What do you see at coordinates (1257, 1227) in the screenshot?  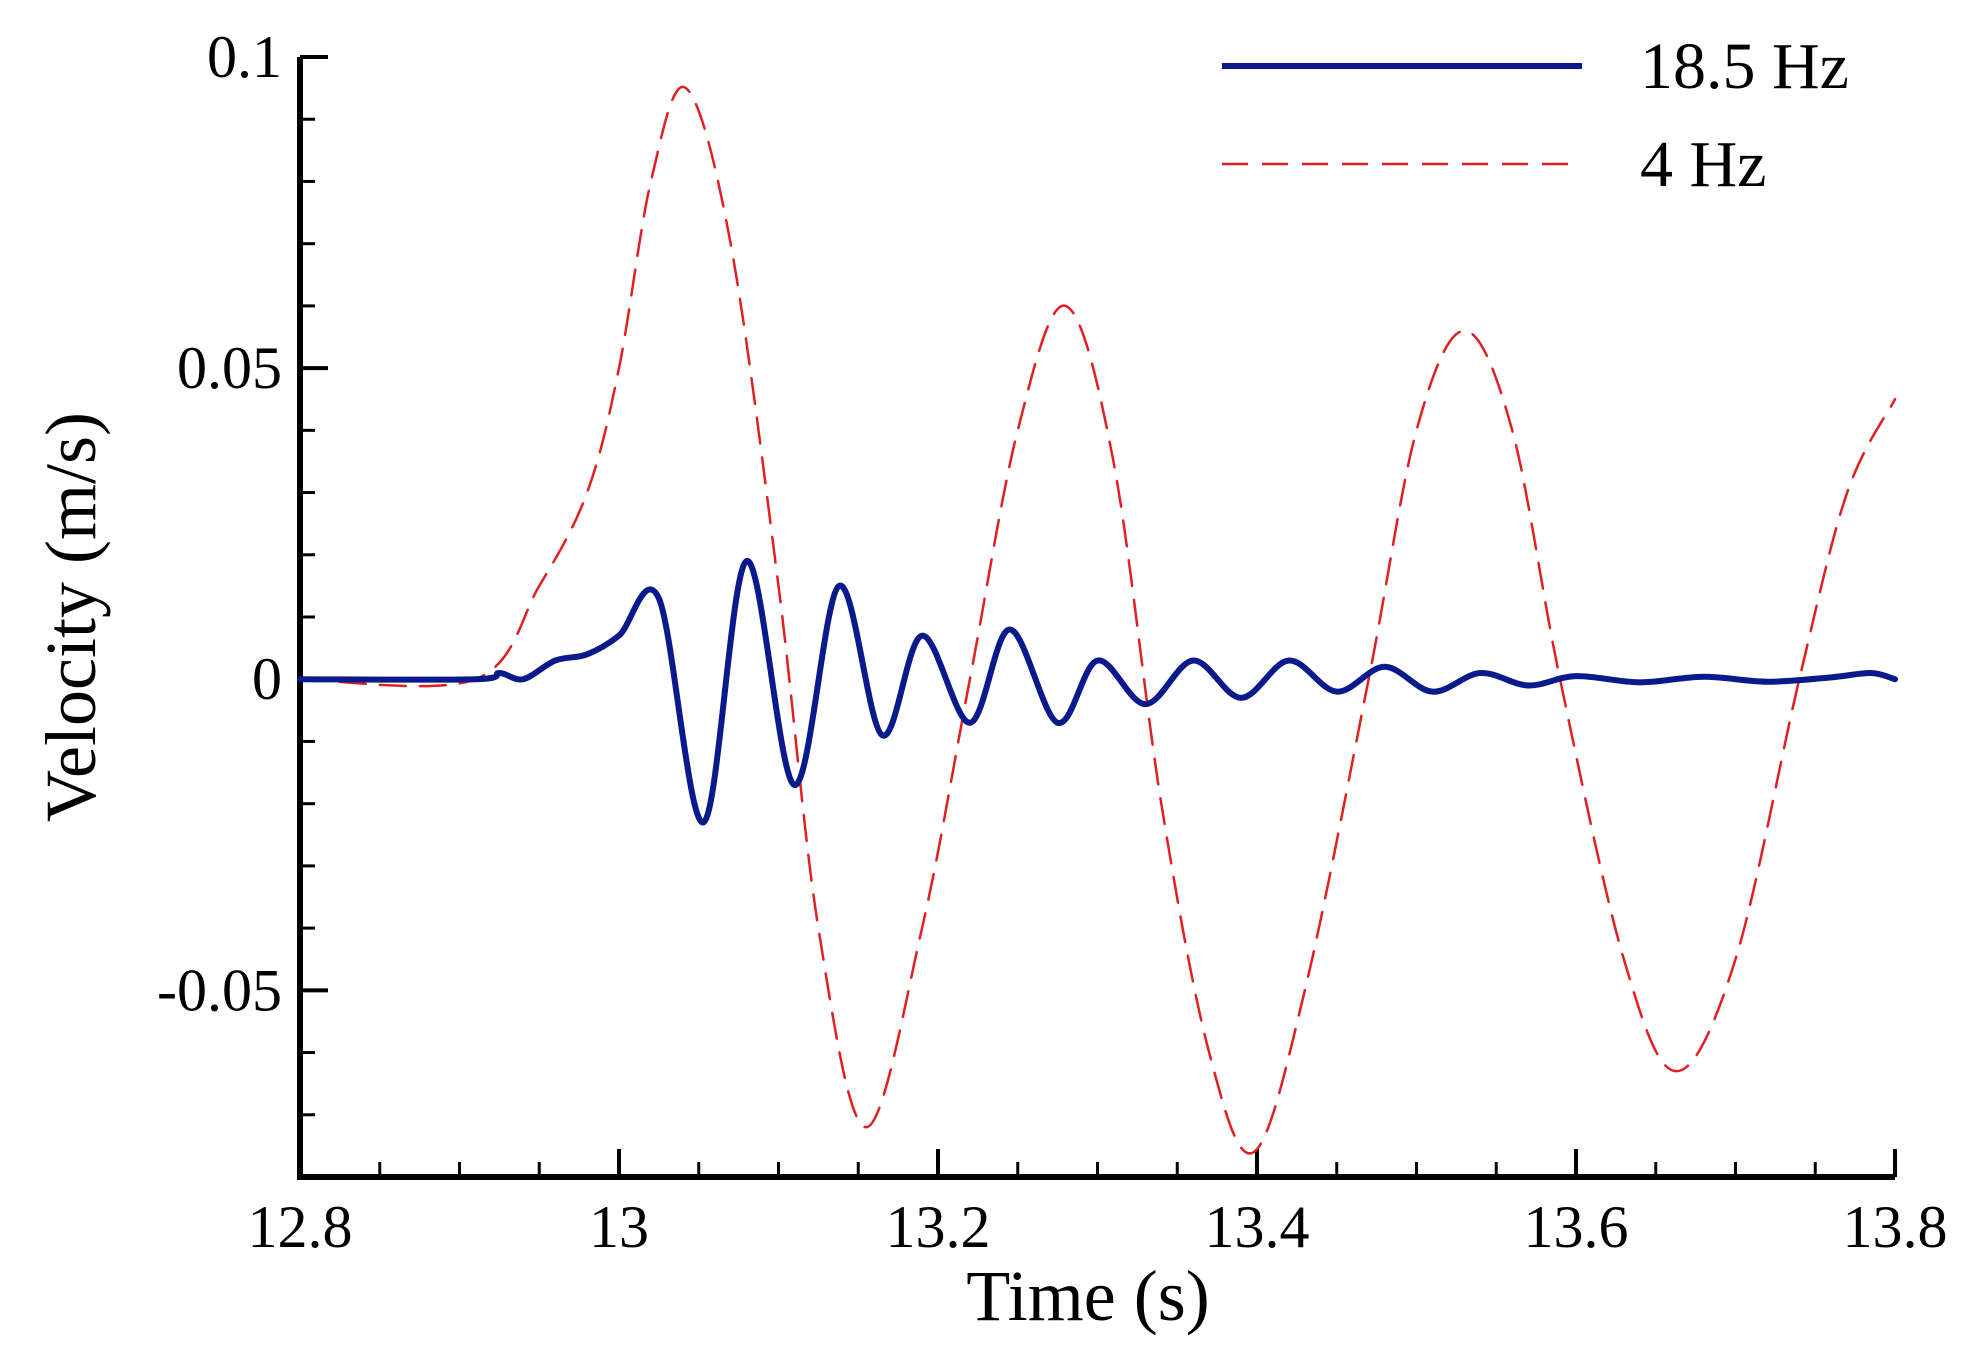 I see `x-tick-label: 13.4` at bounding box center [1257, 1227].